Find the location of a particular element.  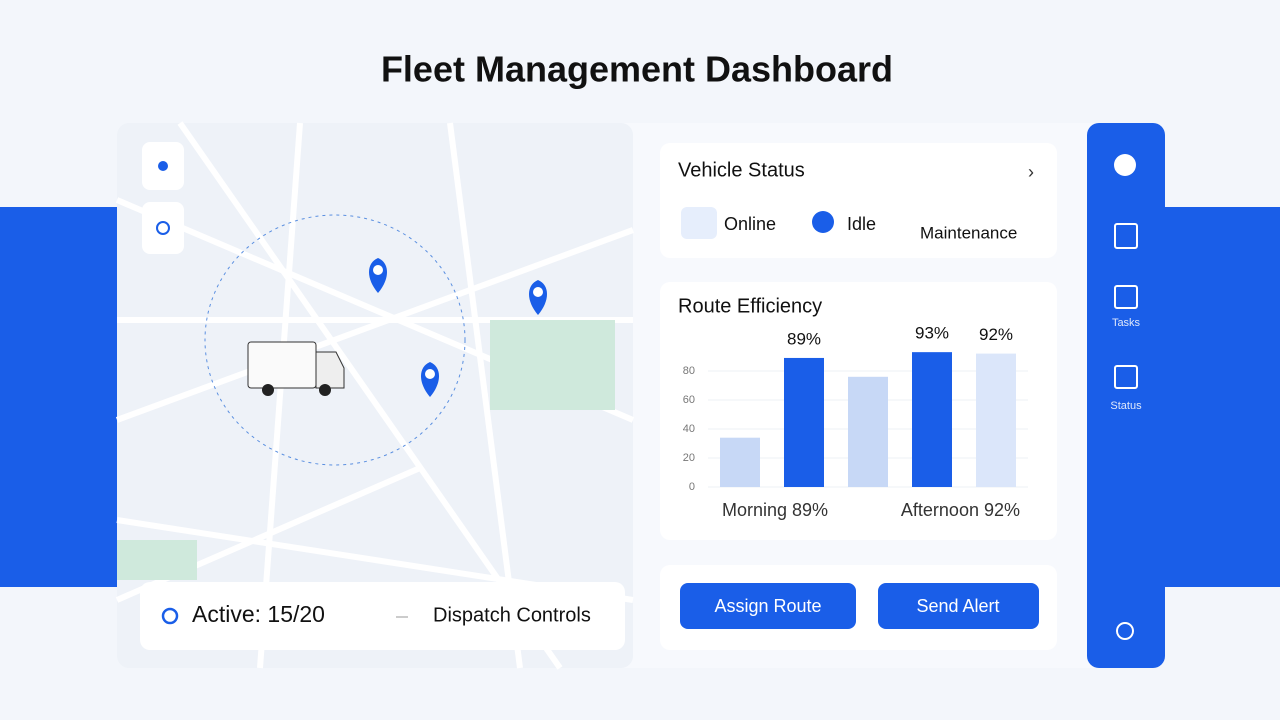

value-label: 93% is located at coordinates (932, 333).